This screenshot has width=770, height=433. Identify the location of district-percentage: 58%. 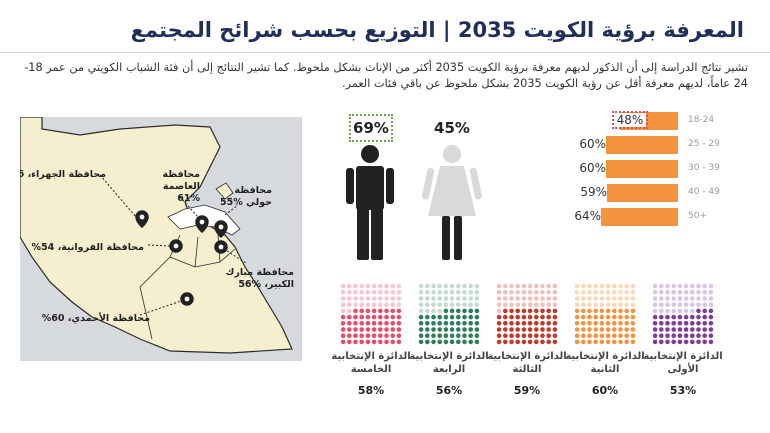
(371, 390).